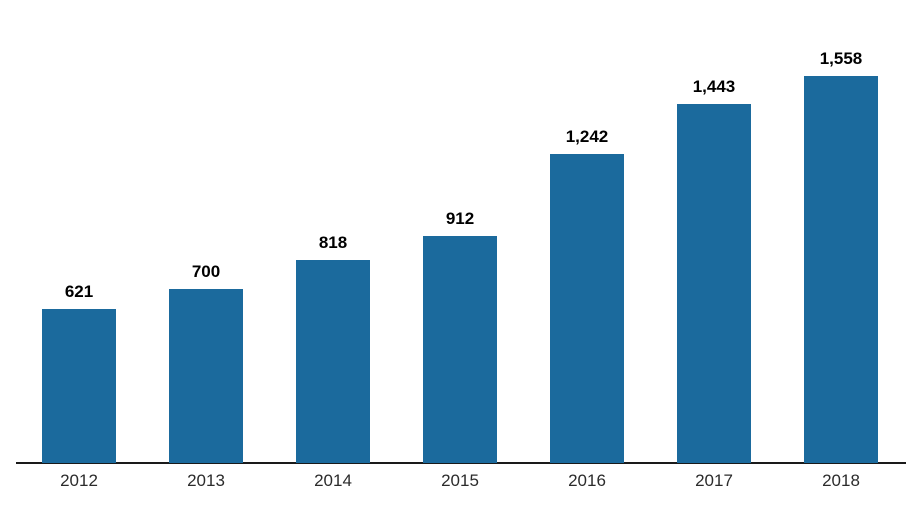 Image resolution: width=922 pixels, height=512 pixels. I want to click on x-tick-label: 2012, so click(79, 480).